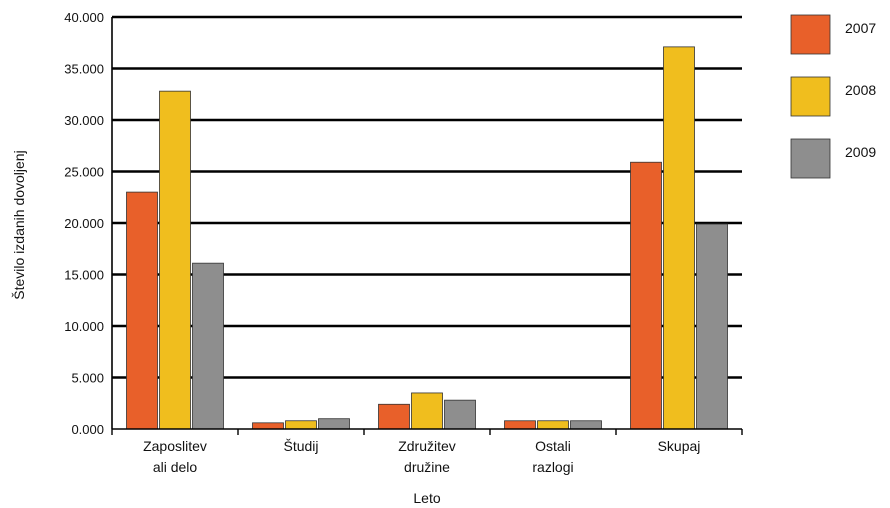 This screenshot has height=508, width=890. What do you see at coordinates (810, 158) in the screenshot?
I see `legend-swatch-2009` at bounding box center [810, 158].